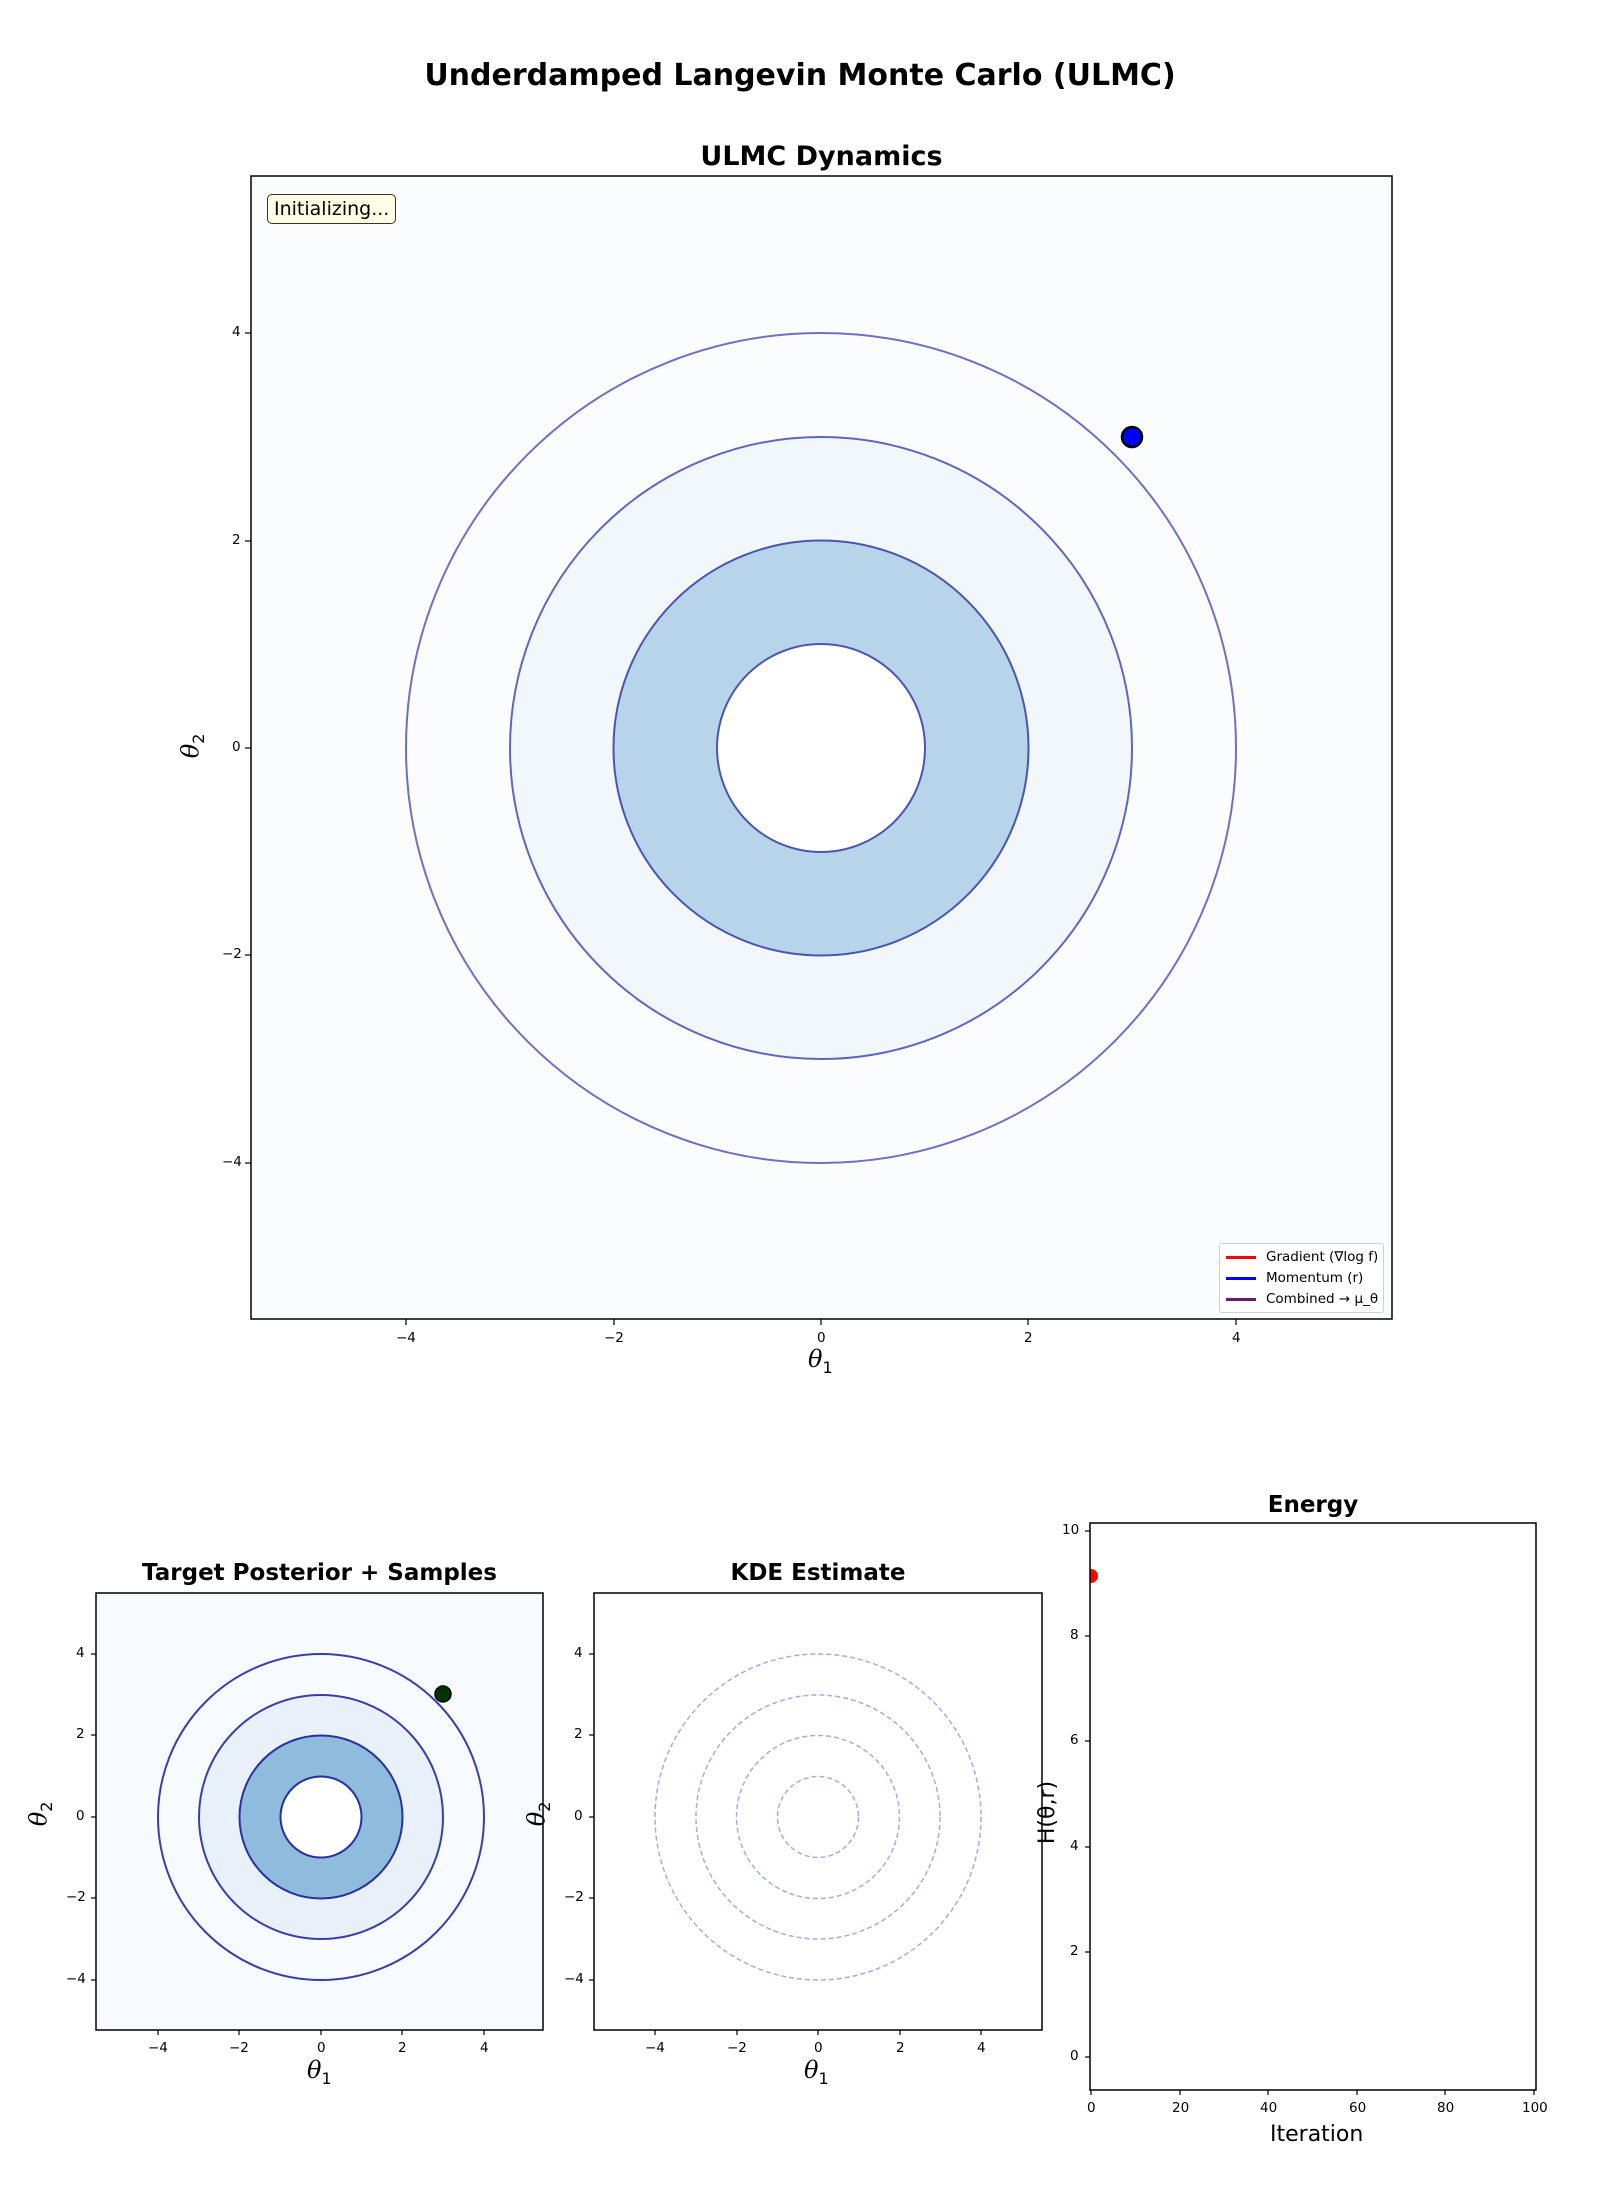 This screenshot has width=1600, height=2200. What do you see at coordinates (1071, 1530) in the screenshot?
I see `y-tick: 10` at bounding box center [1071, 1530].